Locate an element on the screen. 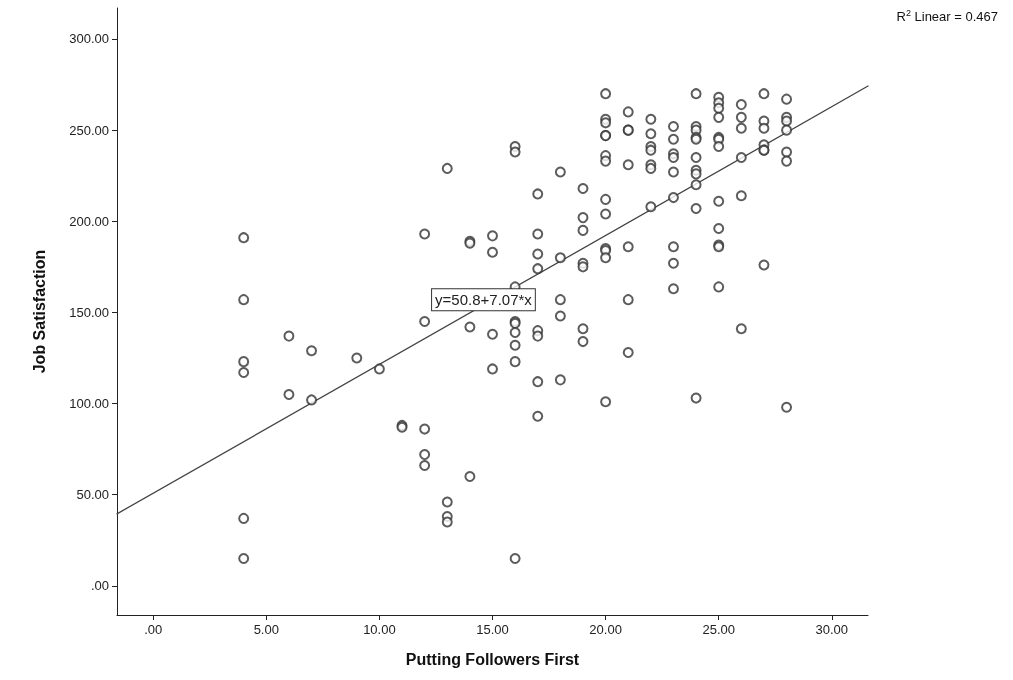 This screenshot has height=680, width=1013. y-tick-label: 200.00 is located at coordinates (89, 221).